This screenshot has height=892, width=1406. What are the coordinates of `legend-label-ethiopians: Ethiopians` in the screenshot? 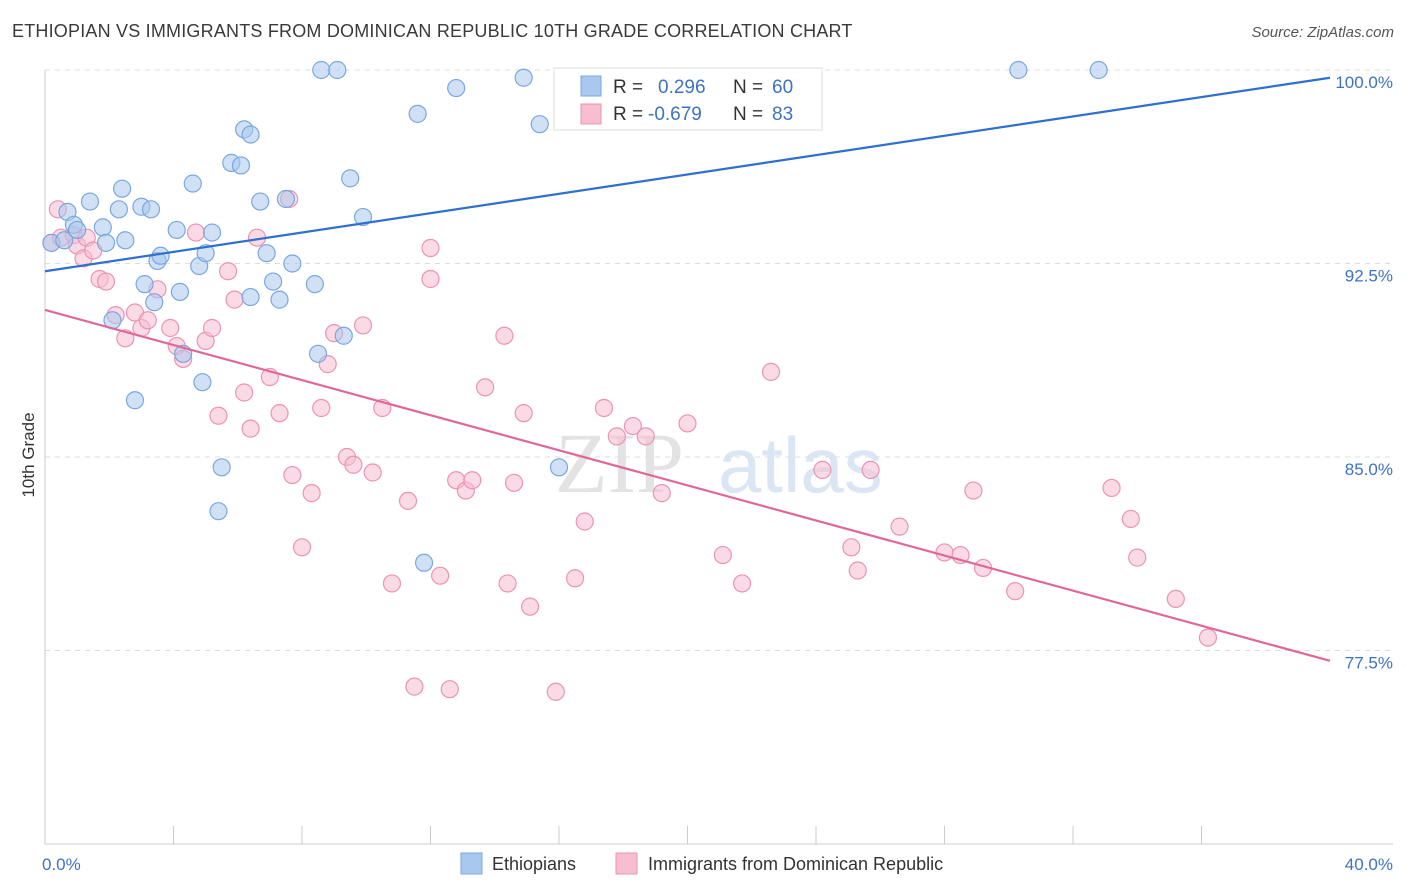 It's located at (534, 864).